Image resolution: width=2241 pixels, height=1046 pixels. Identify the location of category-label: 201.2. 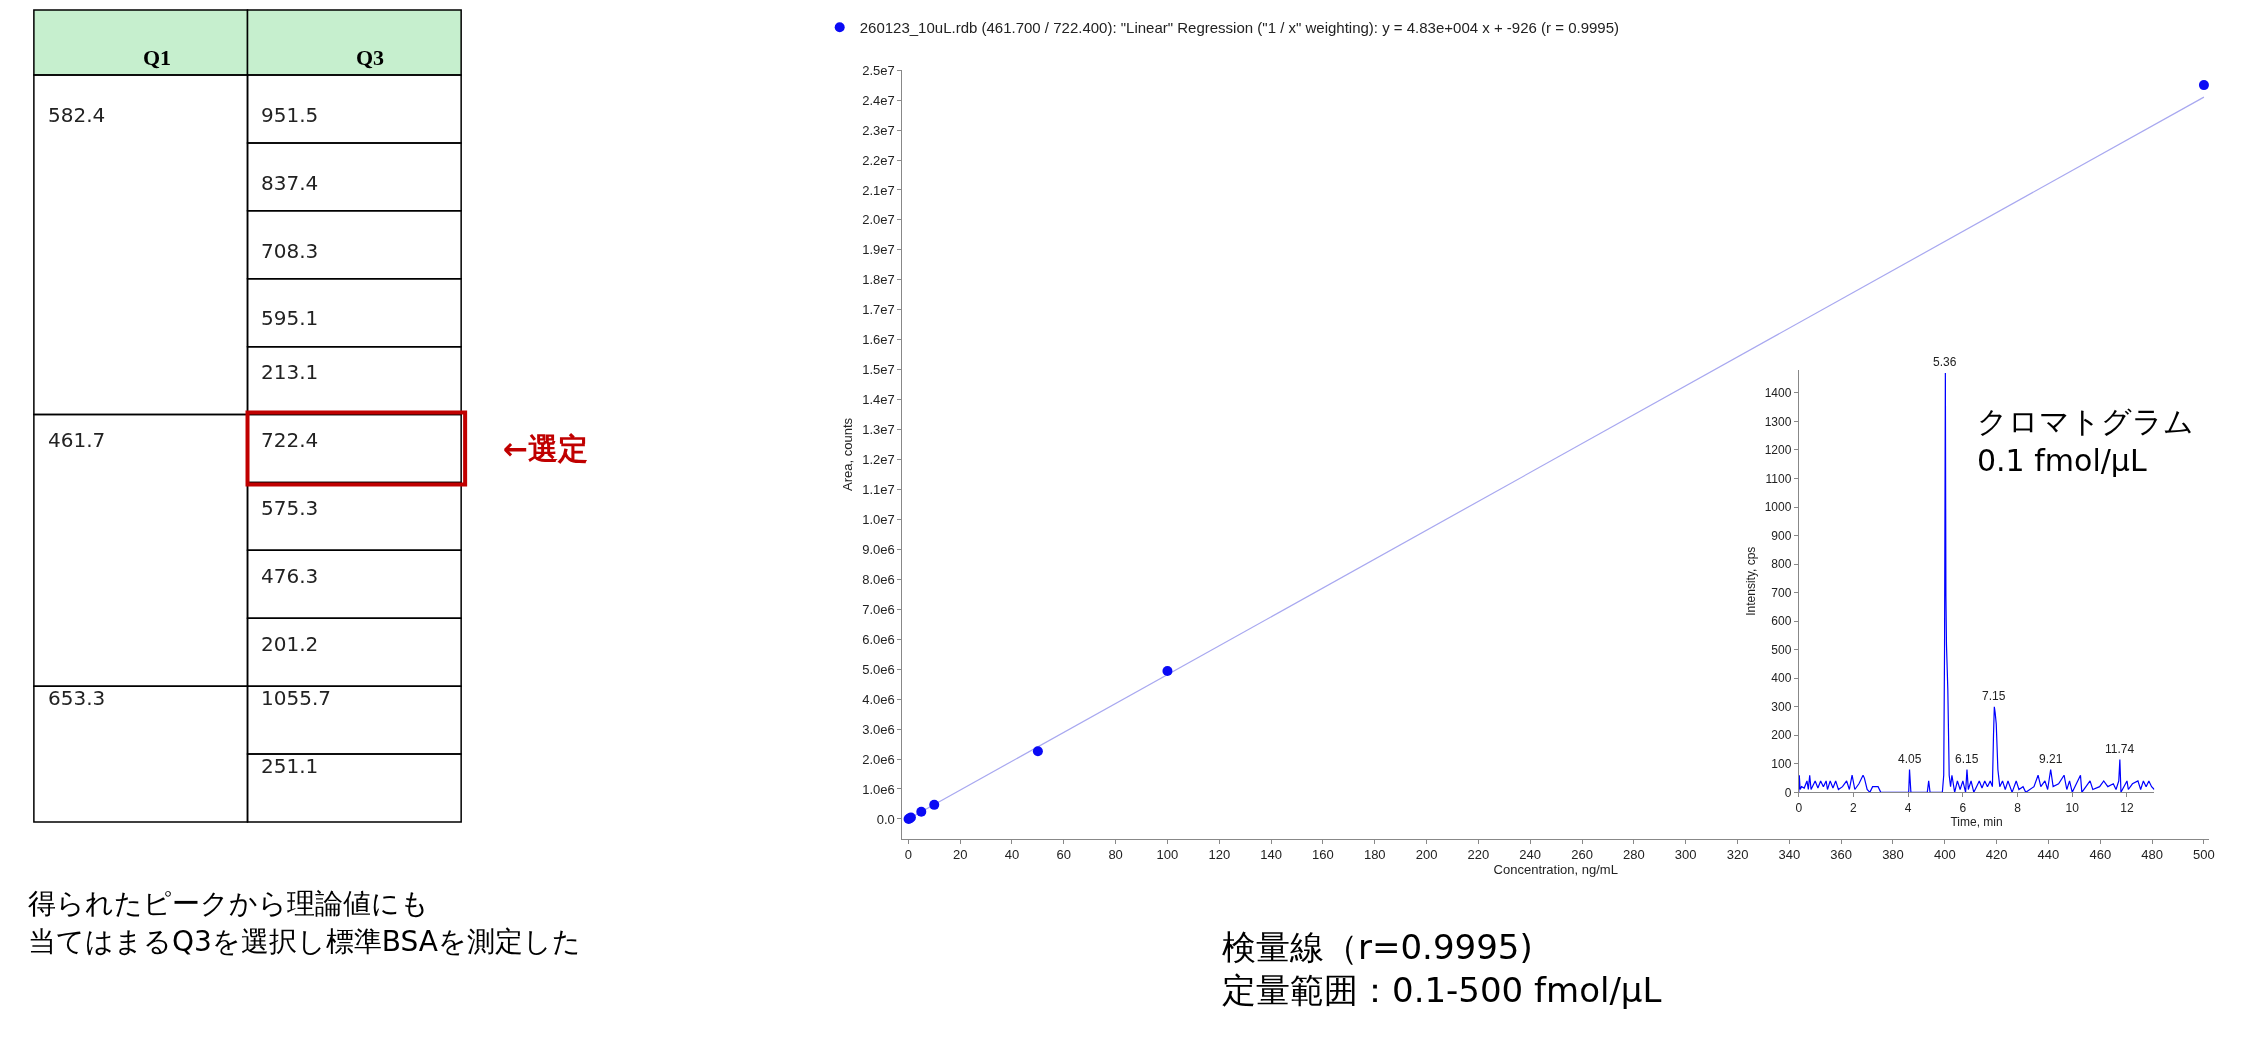
(290, 644).